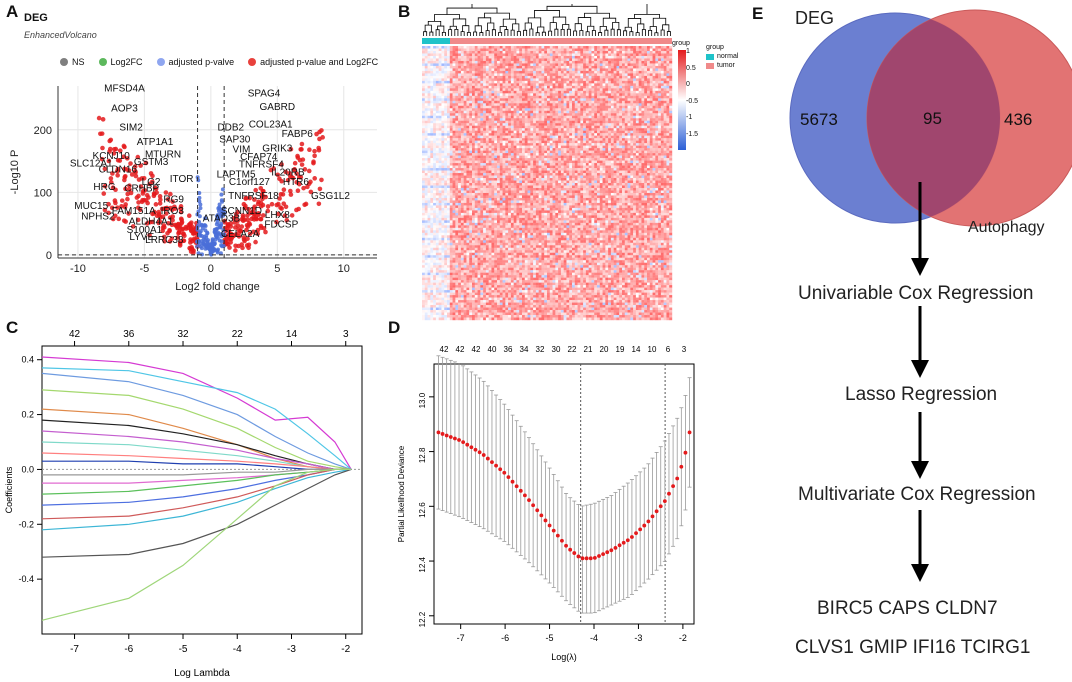  I want to click on volcano-legend-item: NS, so click(72, 62).